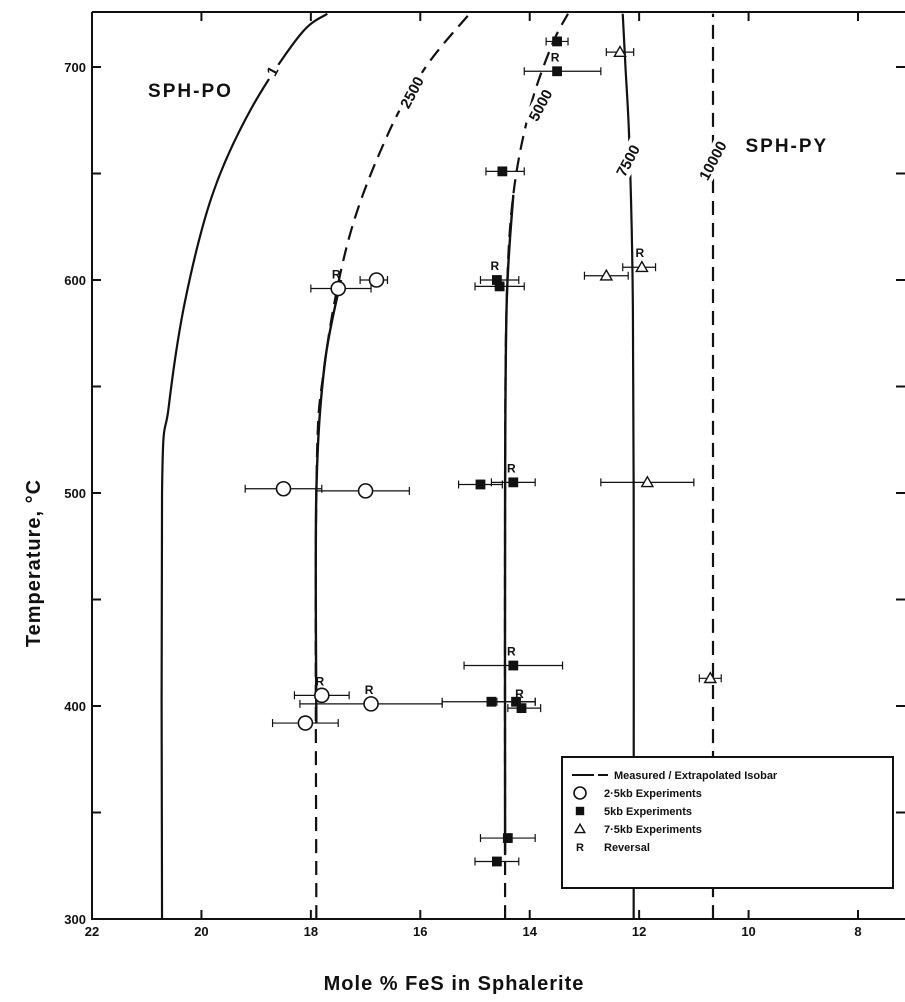 The width and height of the screenshot is (905, 1002). What do you see at coordinates (311, 931) in the screenshot?
I see `x-tick-label: 18` at bounding box center [311, 931].